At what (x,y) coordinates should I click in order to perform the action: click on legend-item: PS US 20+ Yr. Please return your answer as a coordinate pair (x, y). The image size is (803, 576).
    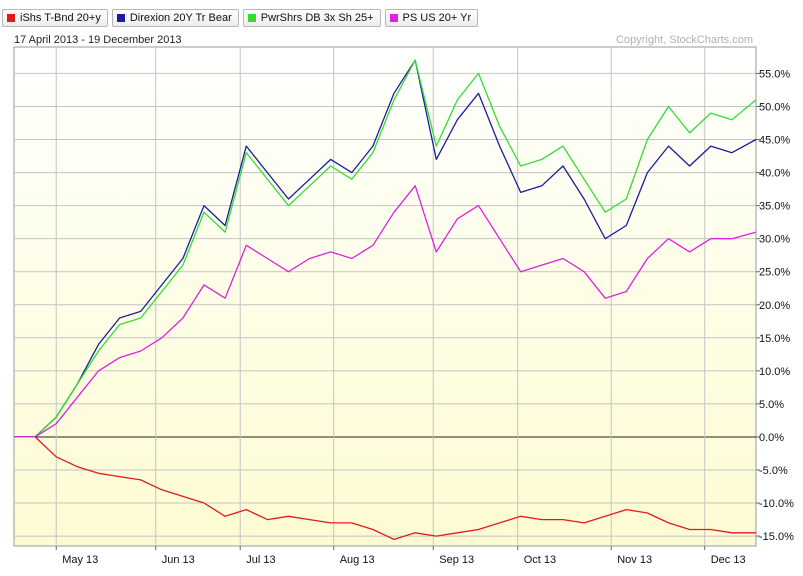
    Looking at the image, I should click on (431, 18).